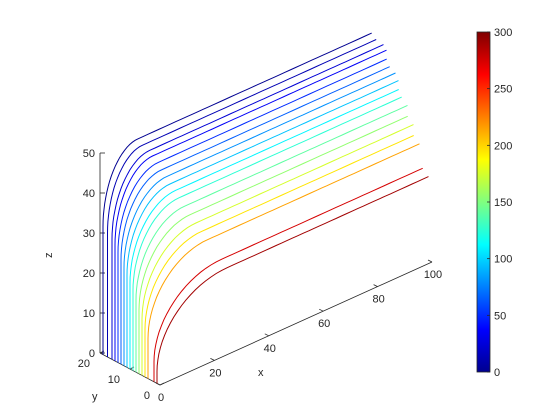  I want to click on x-tick-label: 100, so click(433, 275).